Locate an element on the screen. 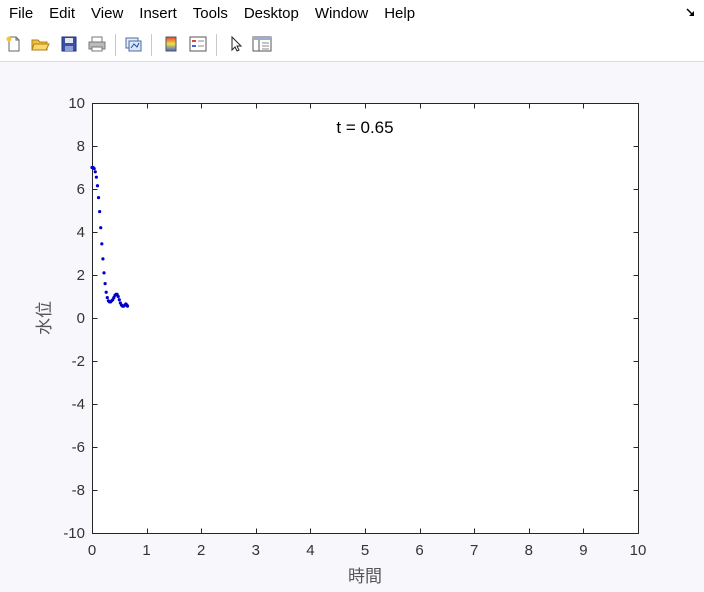 This screenshot has height=592, width=704. link-plot-icon is located at coordinates (133, 44).